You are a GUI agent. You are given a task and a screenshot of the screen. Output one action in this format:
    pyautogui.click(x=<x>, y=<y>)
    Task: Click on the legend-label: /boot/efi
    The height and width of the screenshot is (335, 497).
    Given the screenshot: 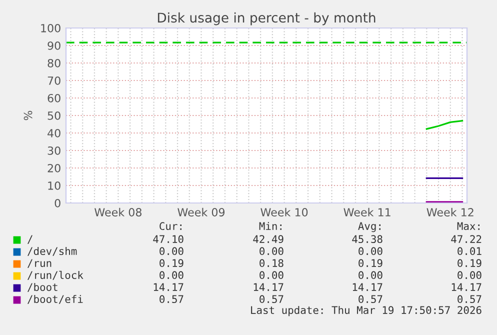 What is the action you would take?
    pyautogui.click(x=55, y=299)
    